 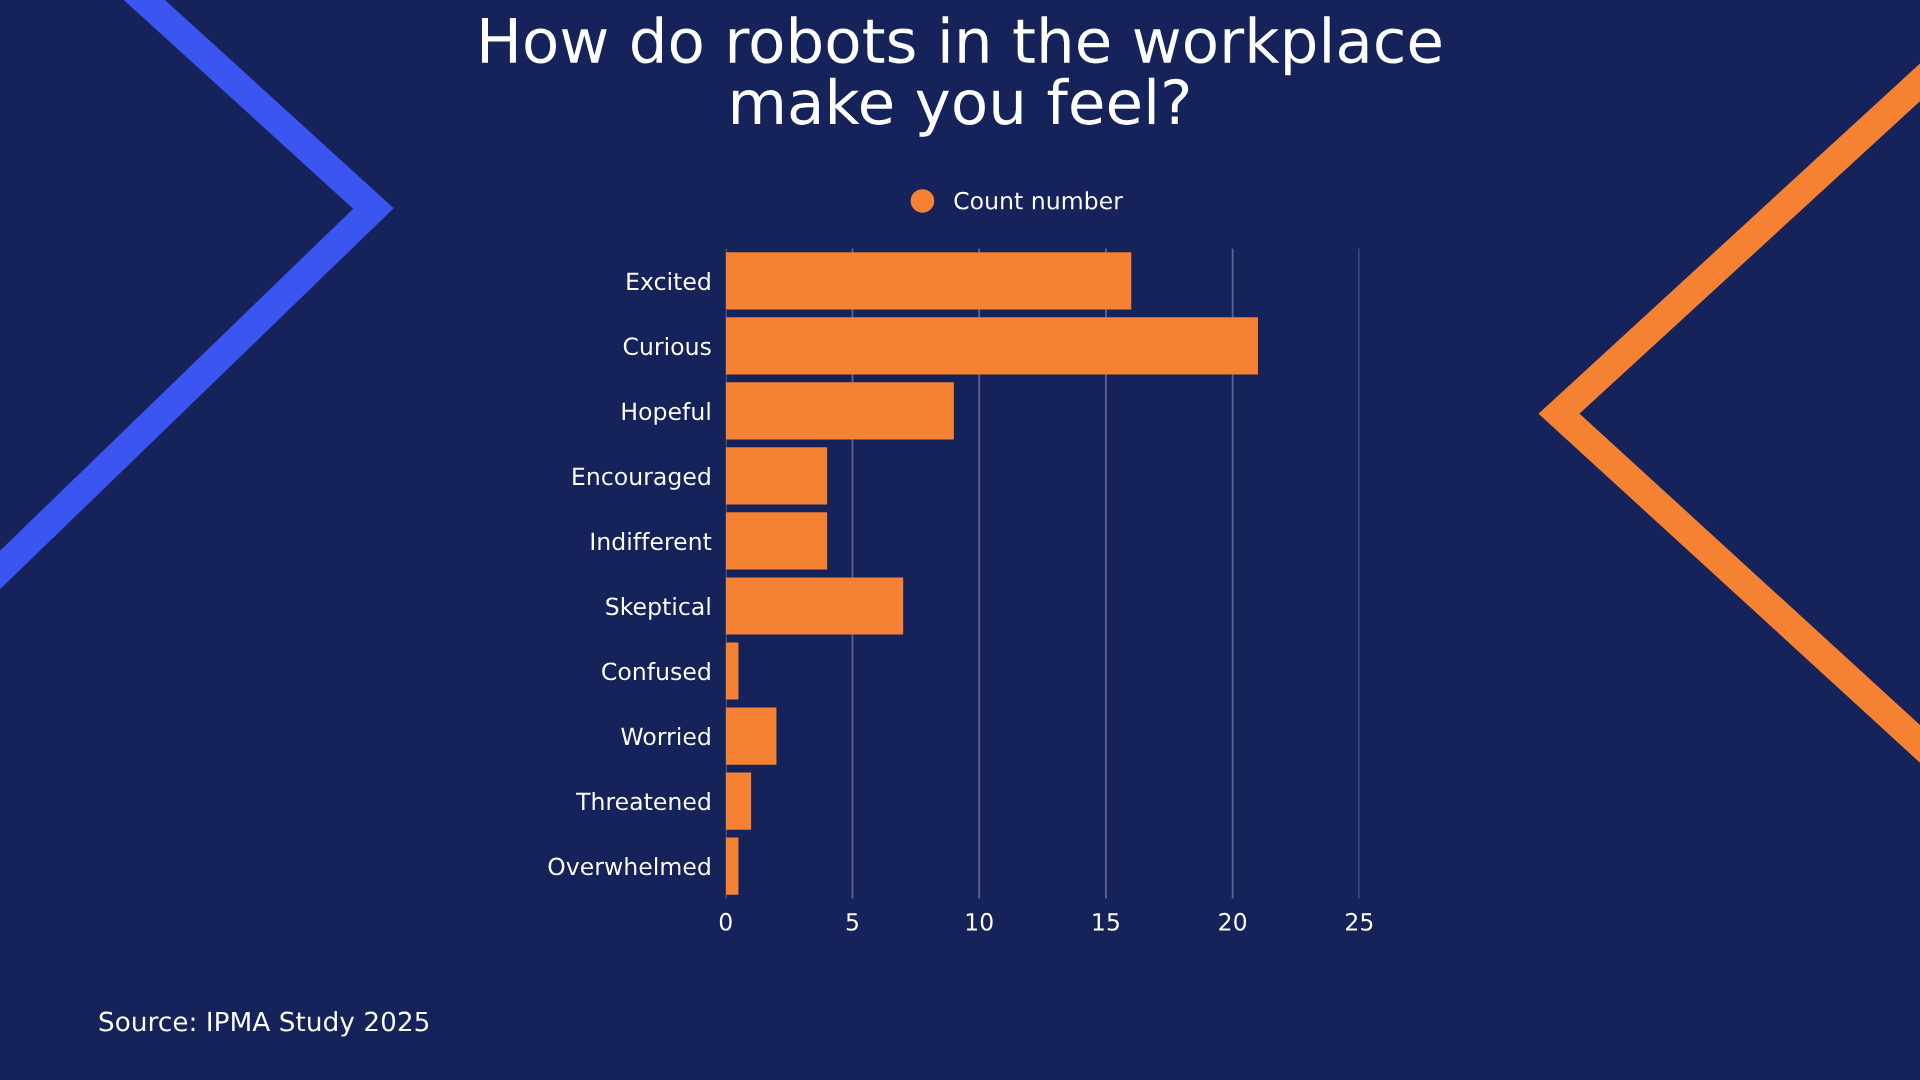 What do you see at coordinates (666, 413) in the screenshot?
I see `y-tick-label: Hopeful` at bounding box center [666, 413].